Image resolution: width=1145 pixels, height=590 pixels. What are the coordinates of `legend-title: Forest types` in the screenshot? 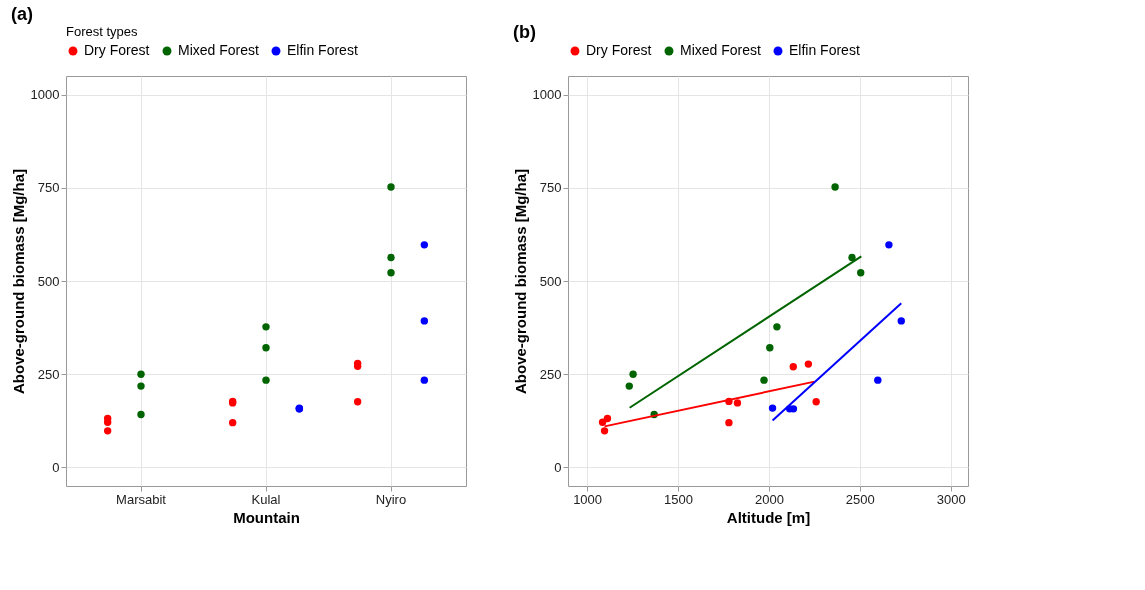 It's located at (102, 31).